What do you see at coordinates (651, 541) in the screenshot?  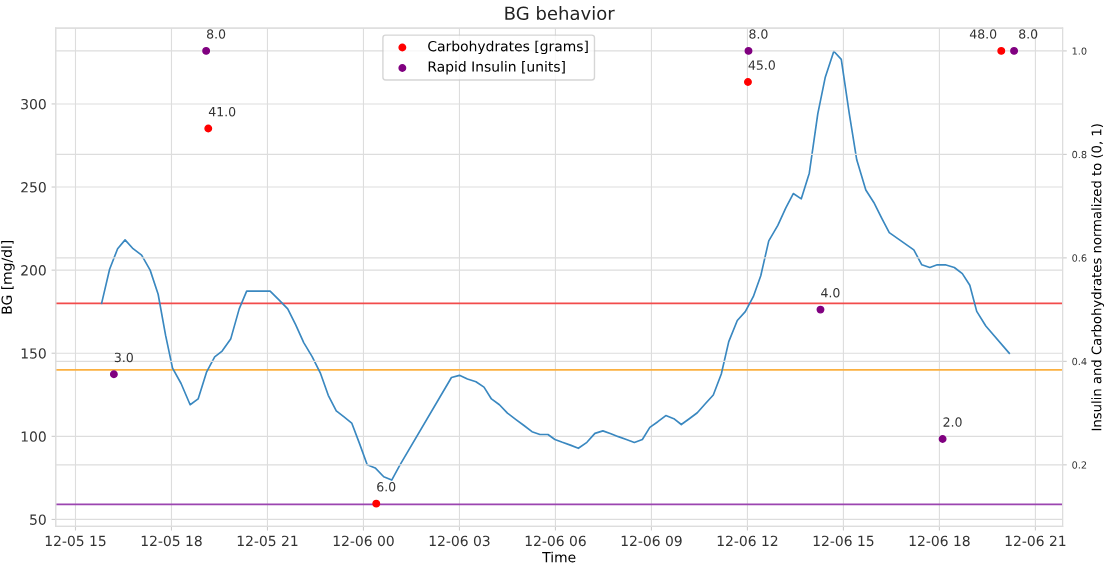 I see `x-tick-label: 12-06 09` at bounding box center [651, 541].